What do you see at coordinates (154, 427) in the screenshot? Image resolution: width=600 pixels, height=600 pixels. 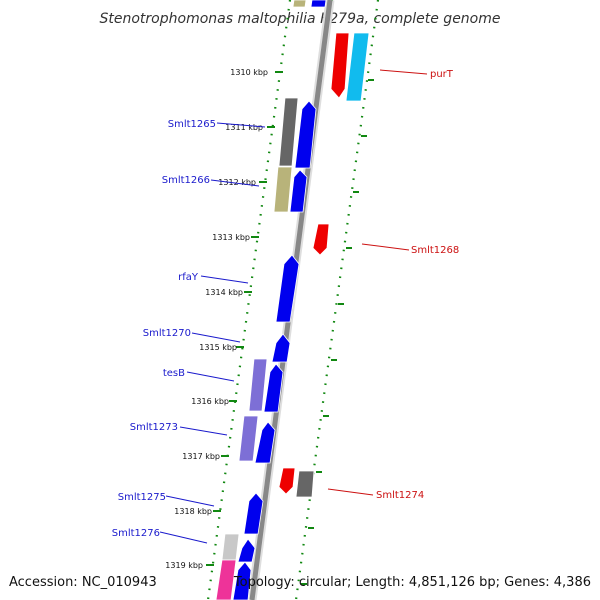 I see `gene-label: Smlt1273` at bounding box center [154, 427].